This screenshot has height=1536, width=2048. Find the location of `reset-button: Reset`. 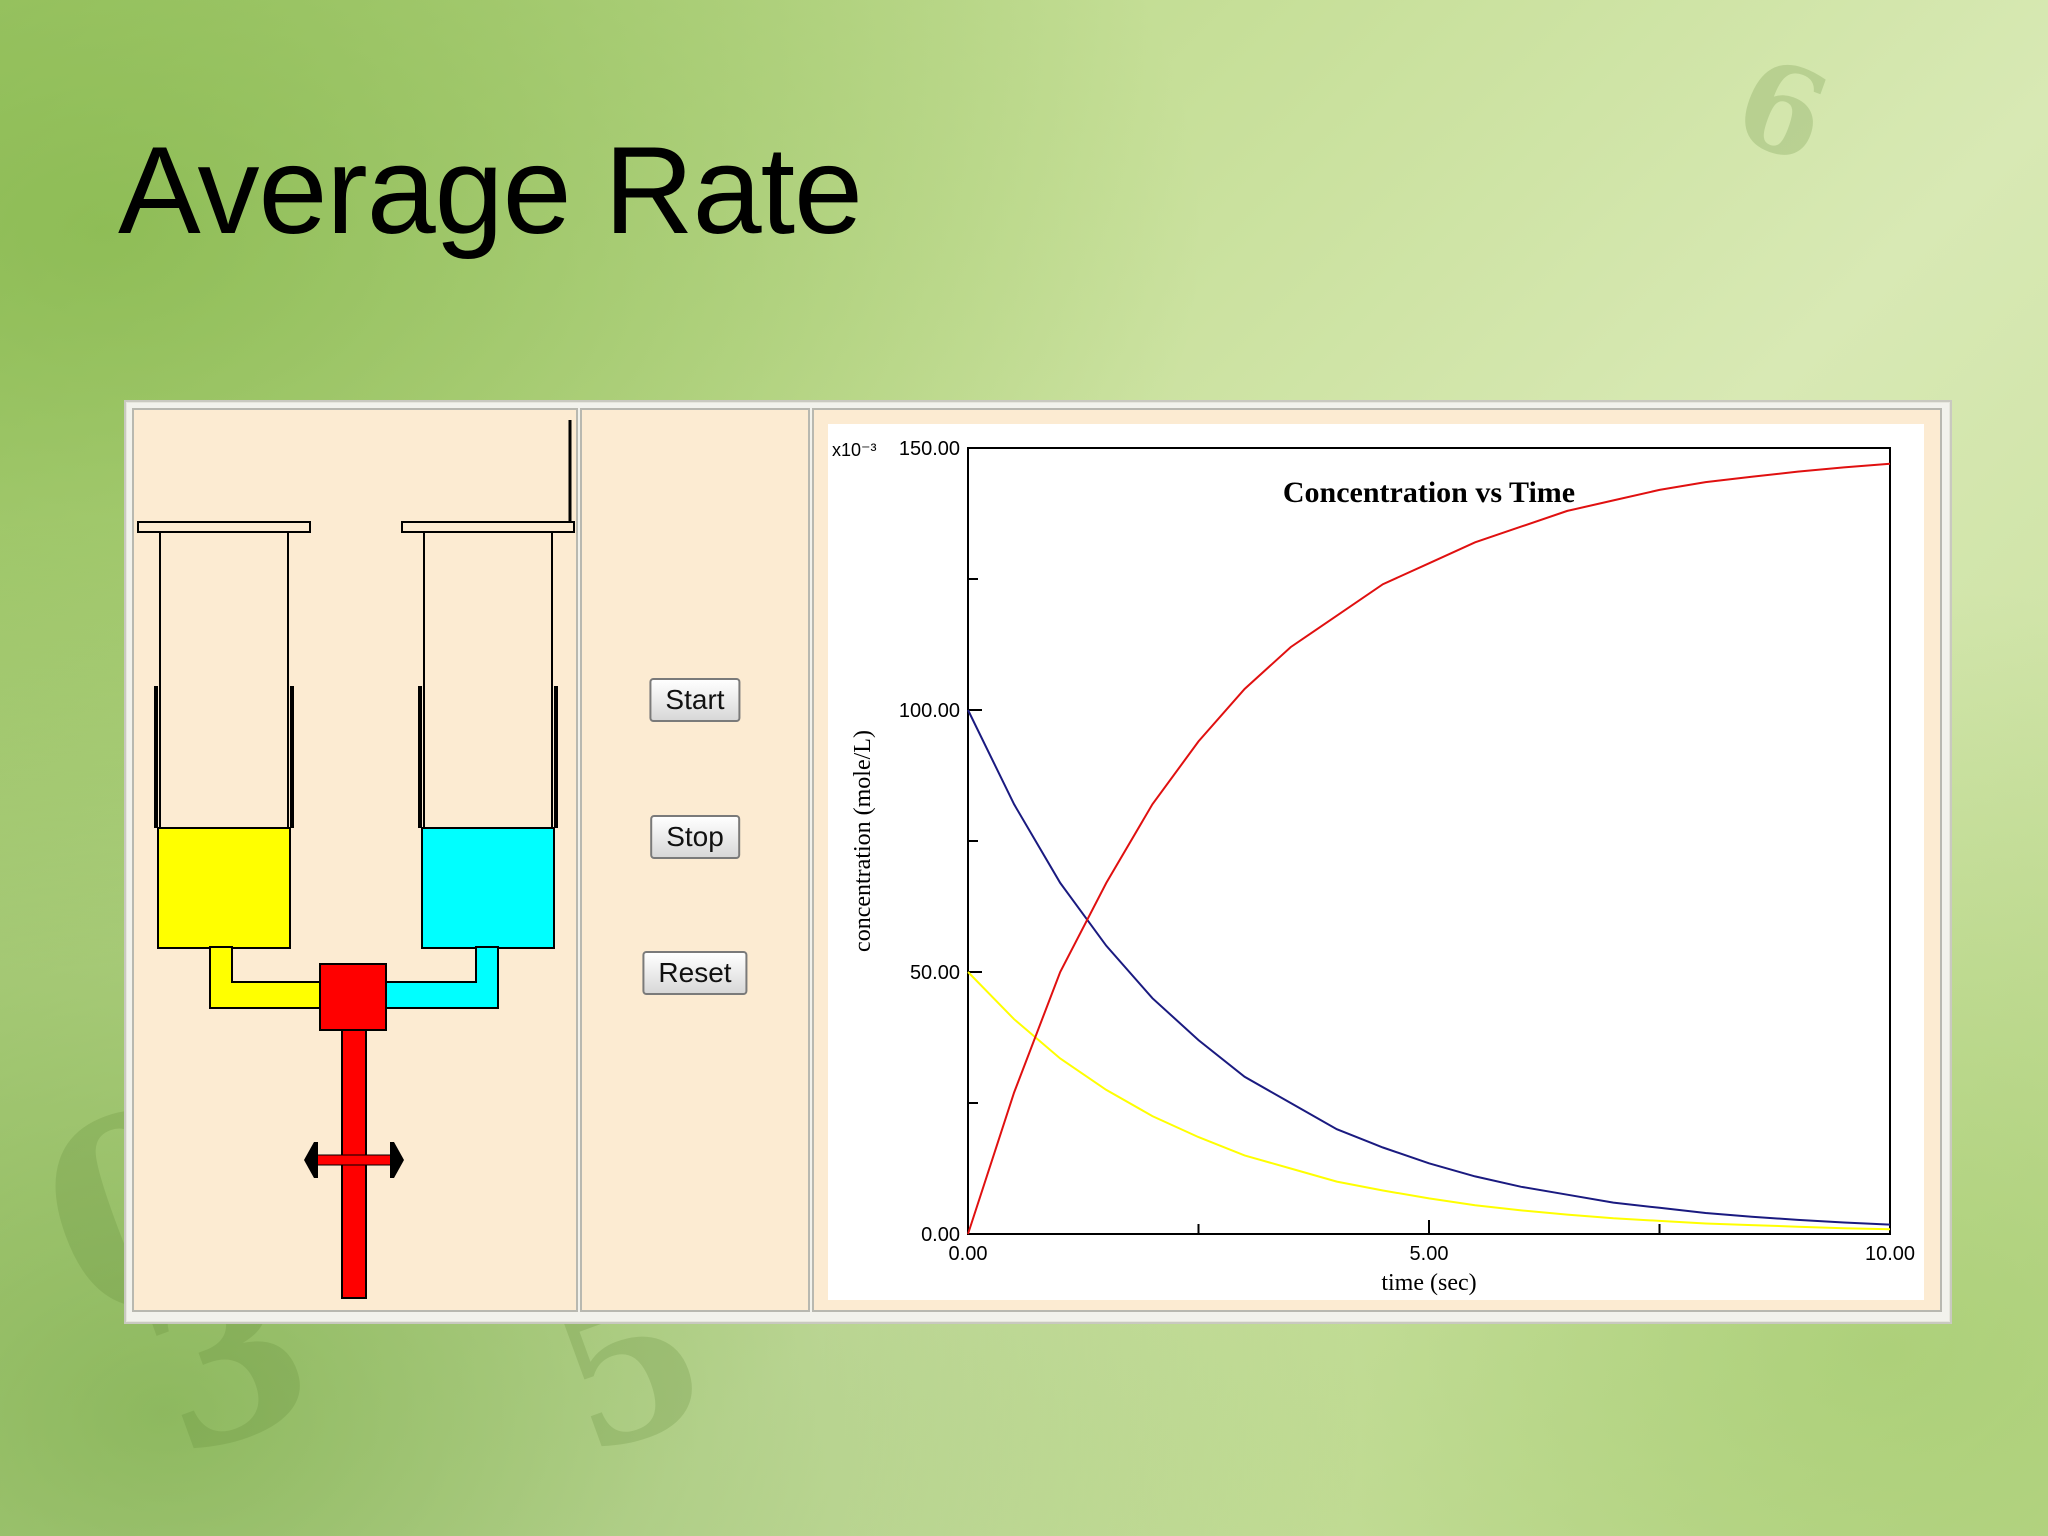

reset-button: Reset is located at coordinates (695, 973).